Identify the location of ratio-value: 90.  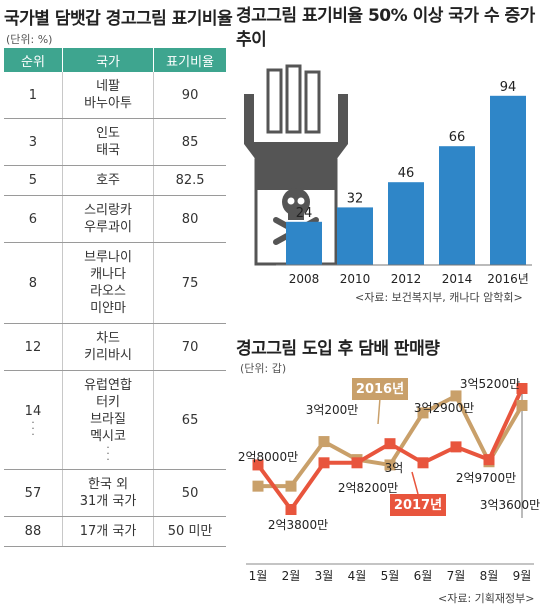
(190, 95).